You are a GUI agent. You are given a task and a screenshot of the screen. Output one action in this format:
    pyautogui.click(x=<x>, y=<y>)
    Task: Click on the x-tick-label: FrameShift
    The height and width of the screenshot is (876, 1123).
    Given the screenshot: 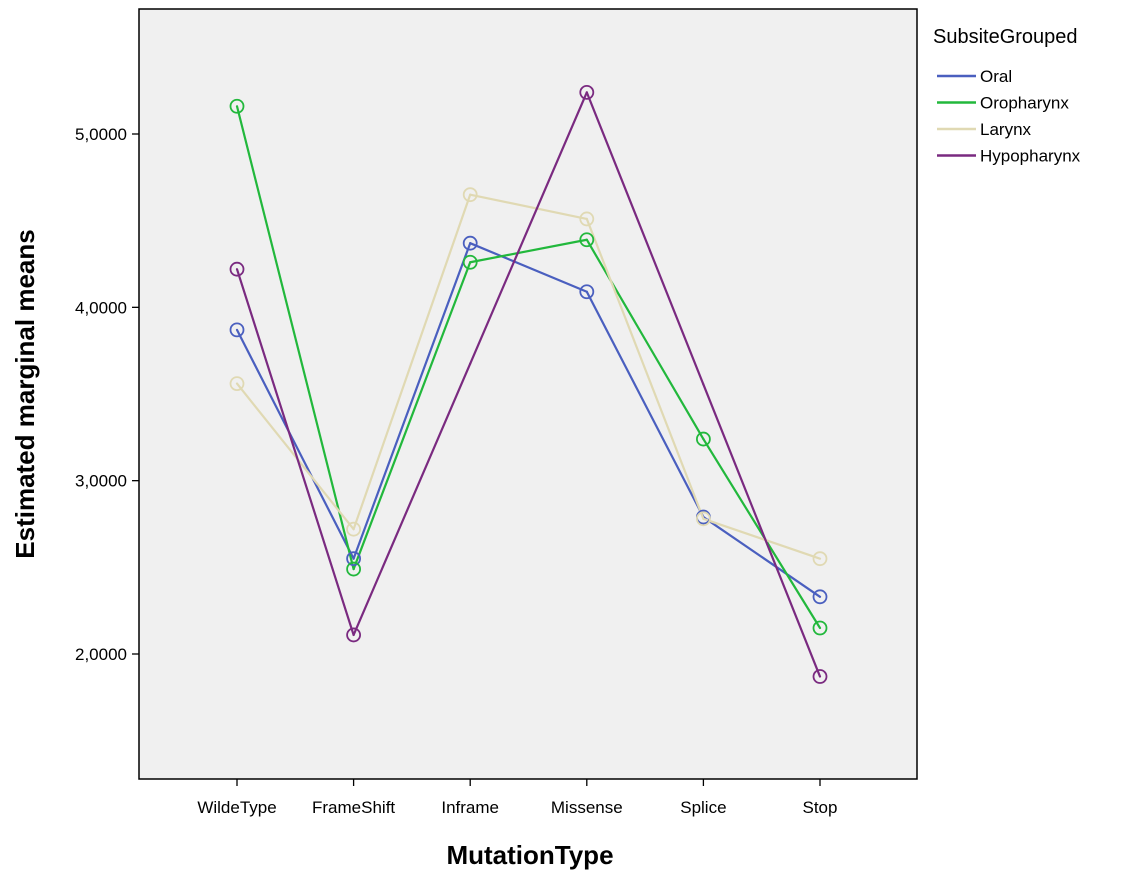 What is the action you would take?
    pyautogui.click(x=353, y=807)
    